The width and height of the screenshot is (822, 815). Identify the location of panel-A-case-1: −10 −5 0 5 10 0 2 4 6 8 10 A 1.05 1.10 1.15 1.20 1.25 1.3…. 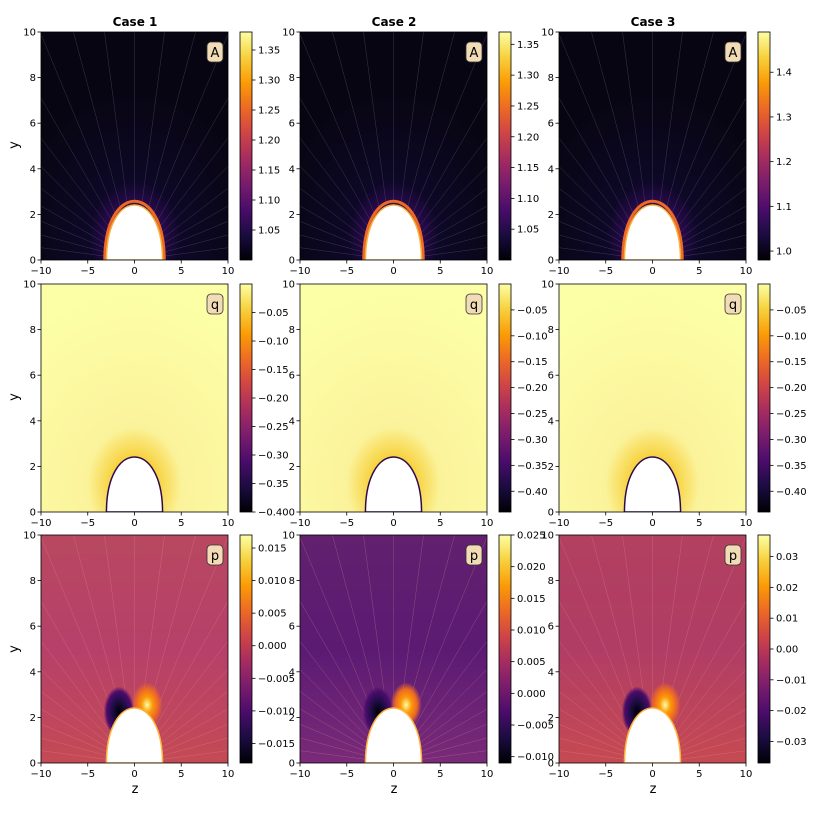
(151, 153).